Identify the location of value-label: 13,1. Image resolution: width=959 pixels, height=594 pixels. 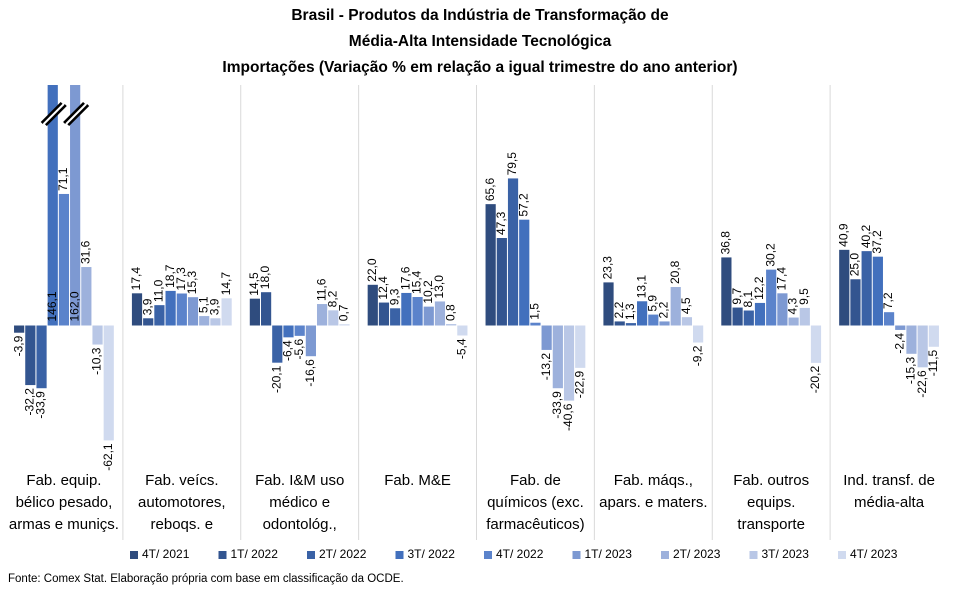
(641, 287).